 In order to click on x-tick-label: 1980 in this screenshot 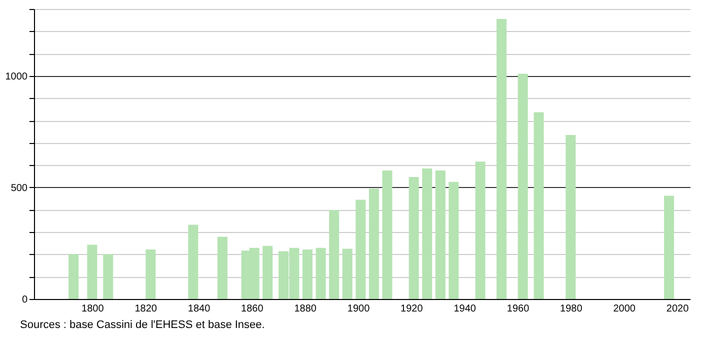, I will do `click(571, 309)`.